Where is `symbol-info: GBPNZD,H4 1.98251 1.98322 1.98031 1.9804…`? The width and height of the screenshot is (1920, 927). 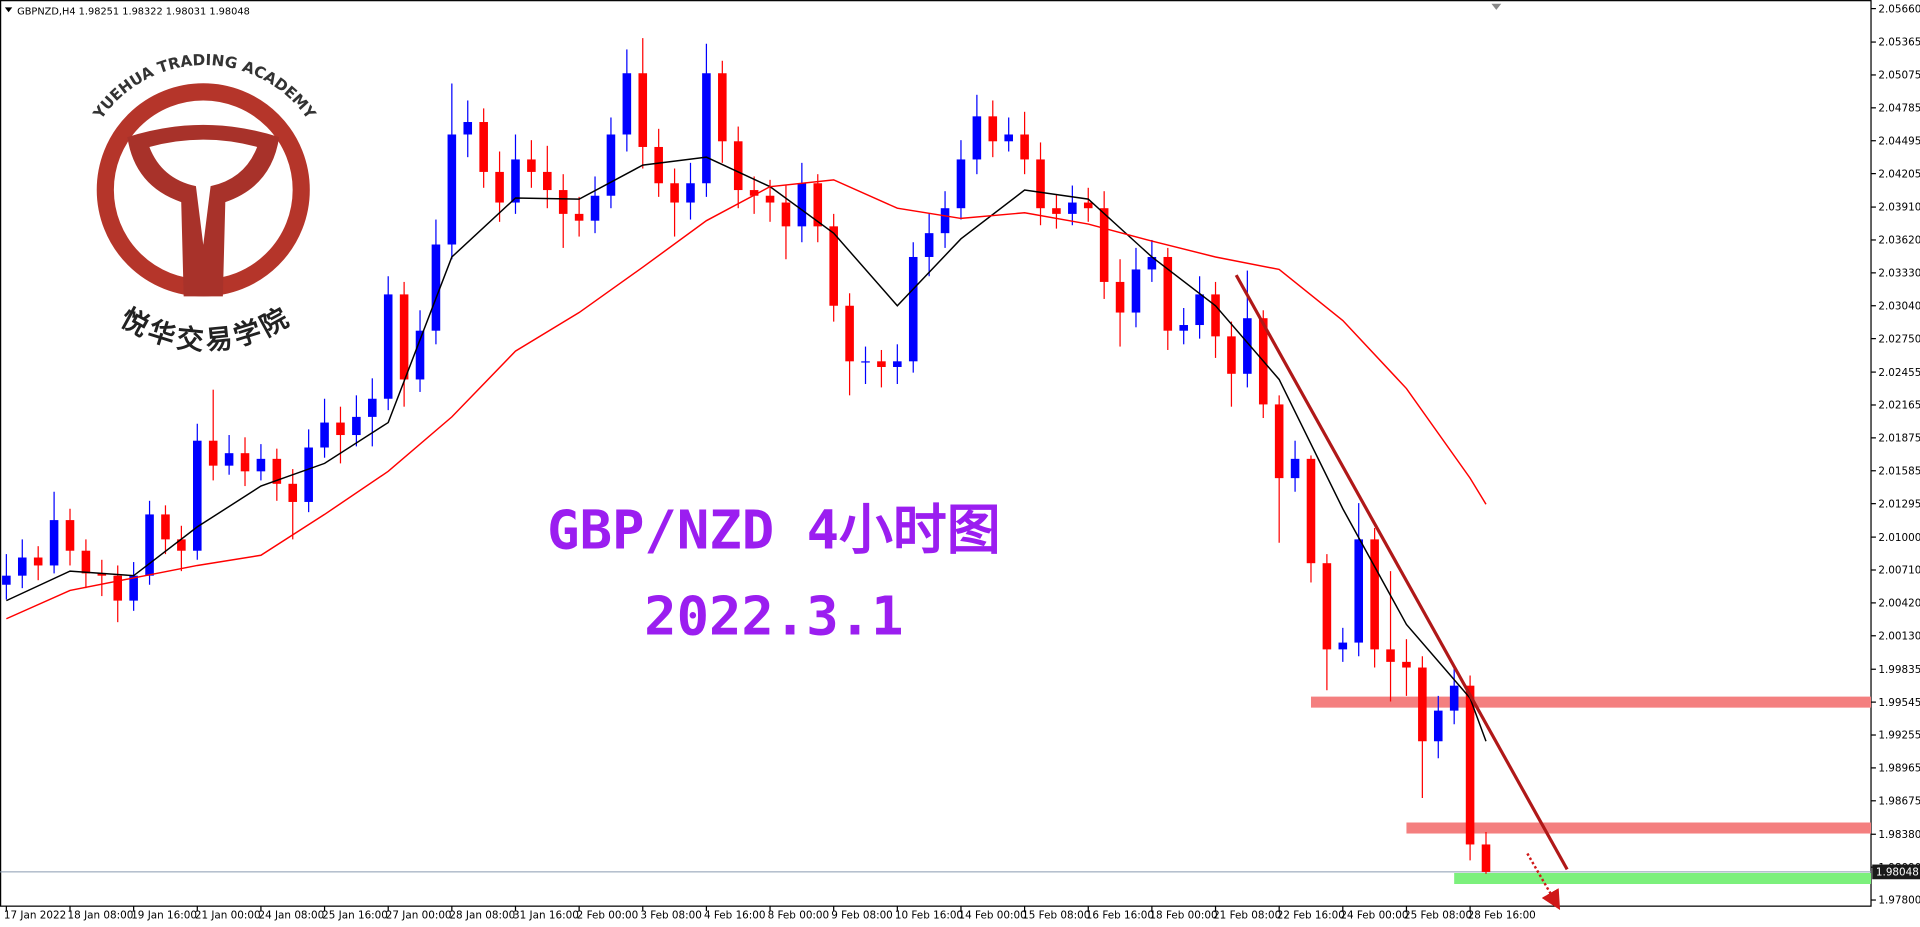 symbol-info: GBPNZD,H4 1.98251 1.98322 1.98031 1.9804… is located at coordinates (133, 12).